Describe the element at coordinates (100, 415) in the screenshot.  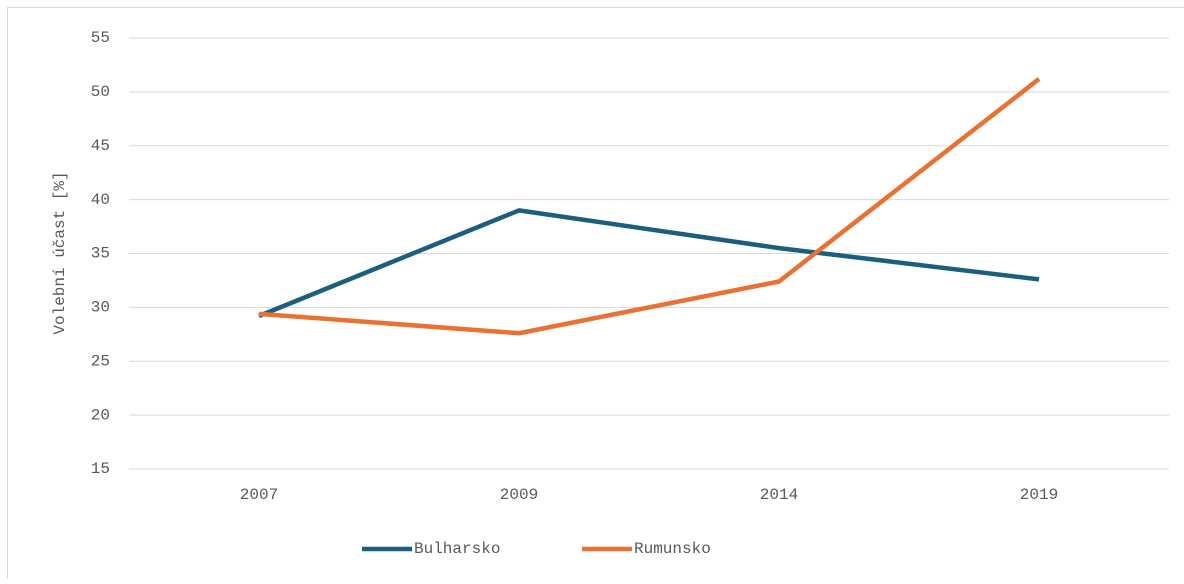
I see `y-tick-label: 20` at that location.